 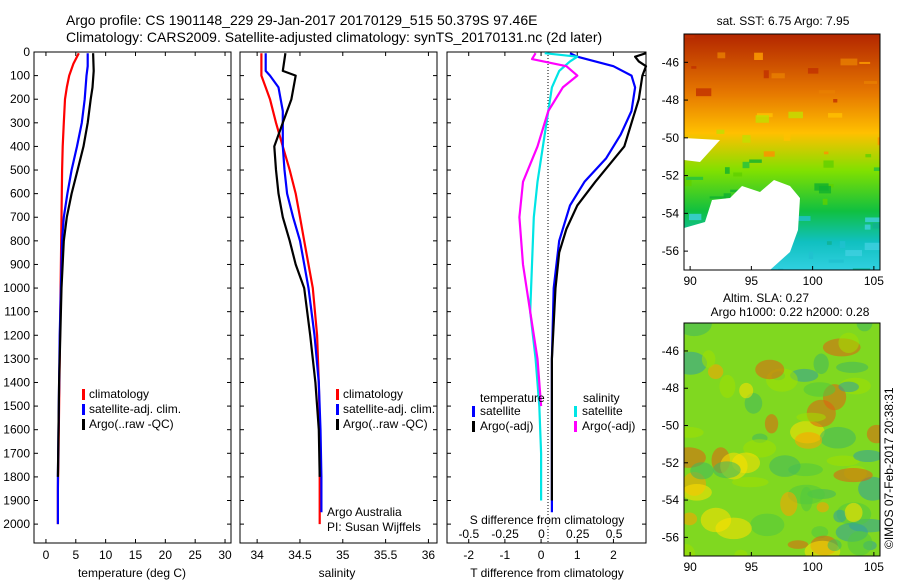 I want to click on x-tick-label: 34, so click(x=257, y=555).